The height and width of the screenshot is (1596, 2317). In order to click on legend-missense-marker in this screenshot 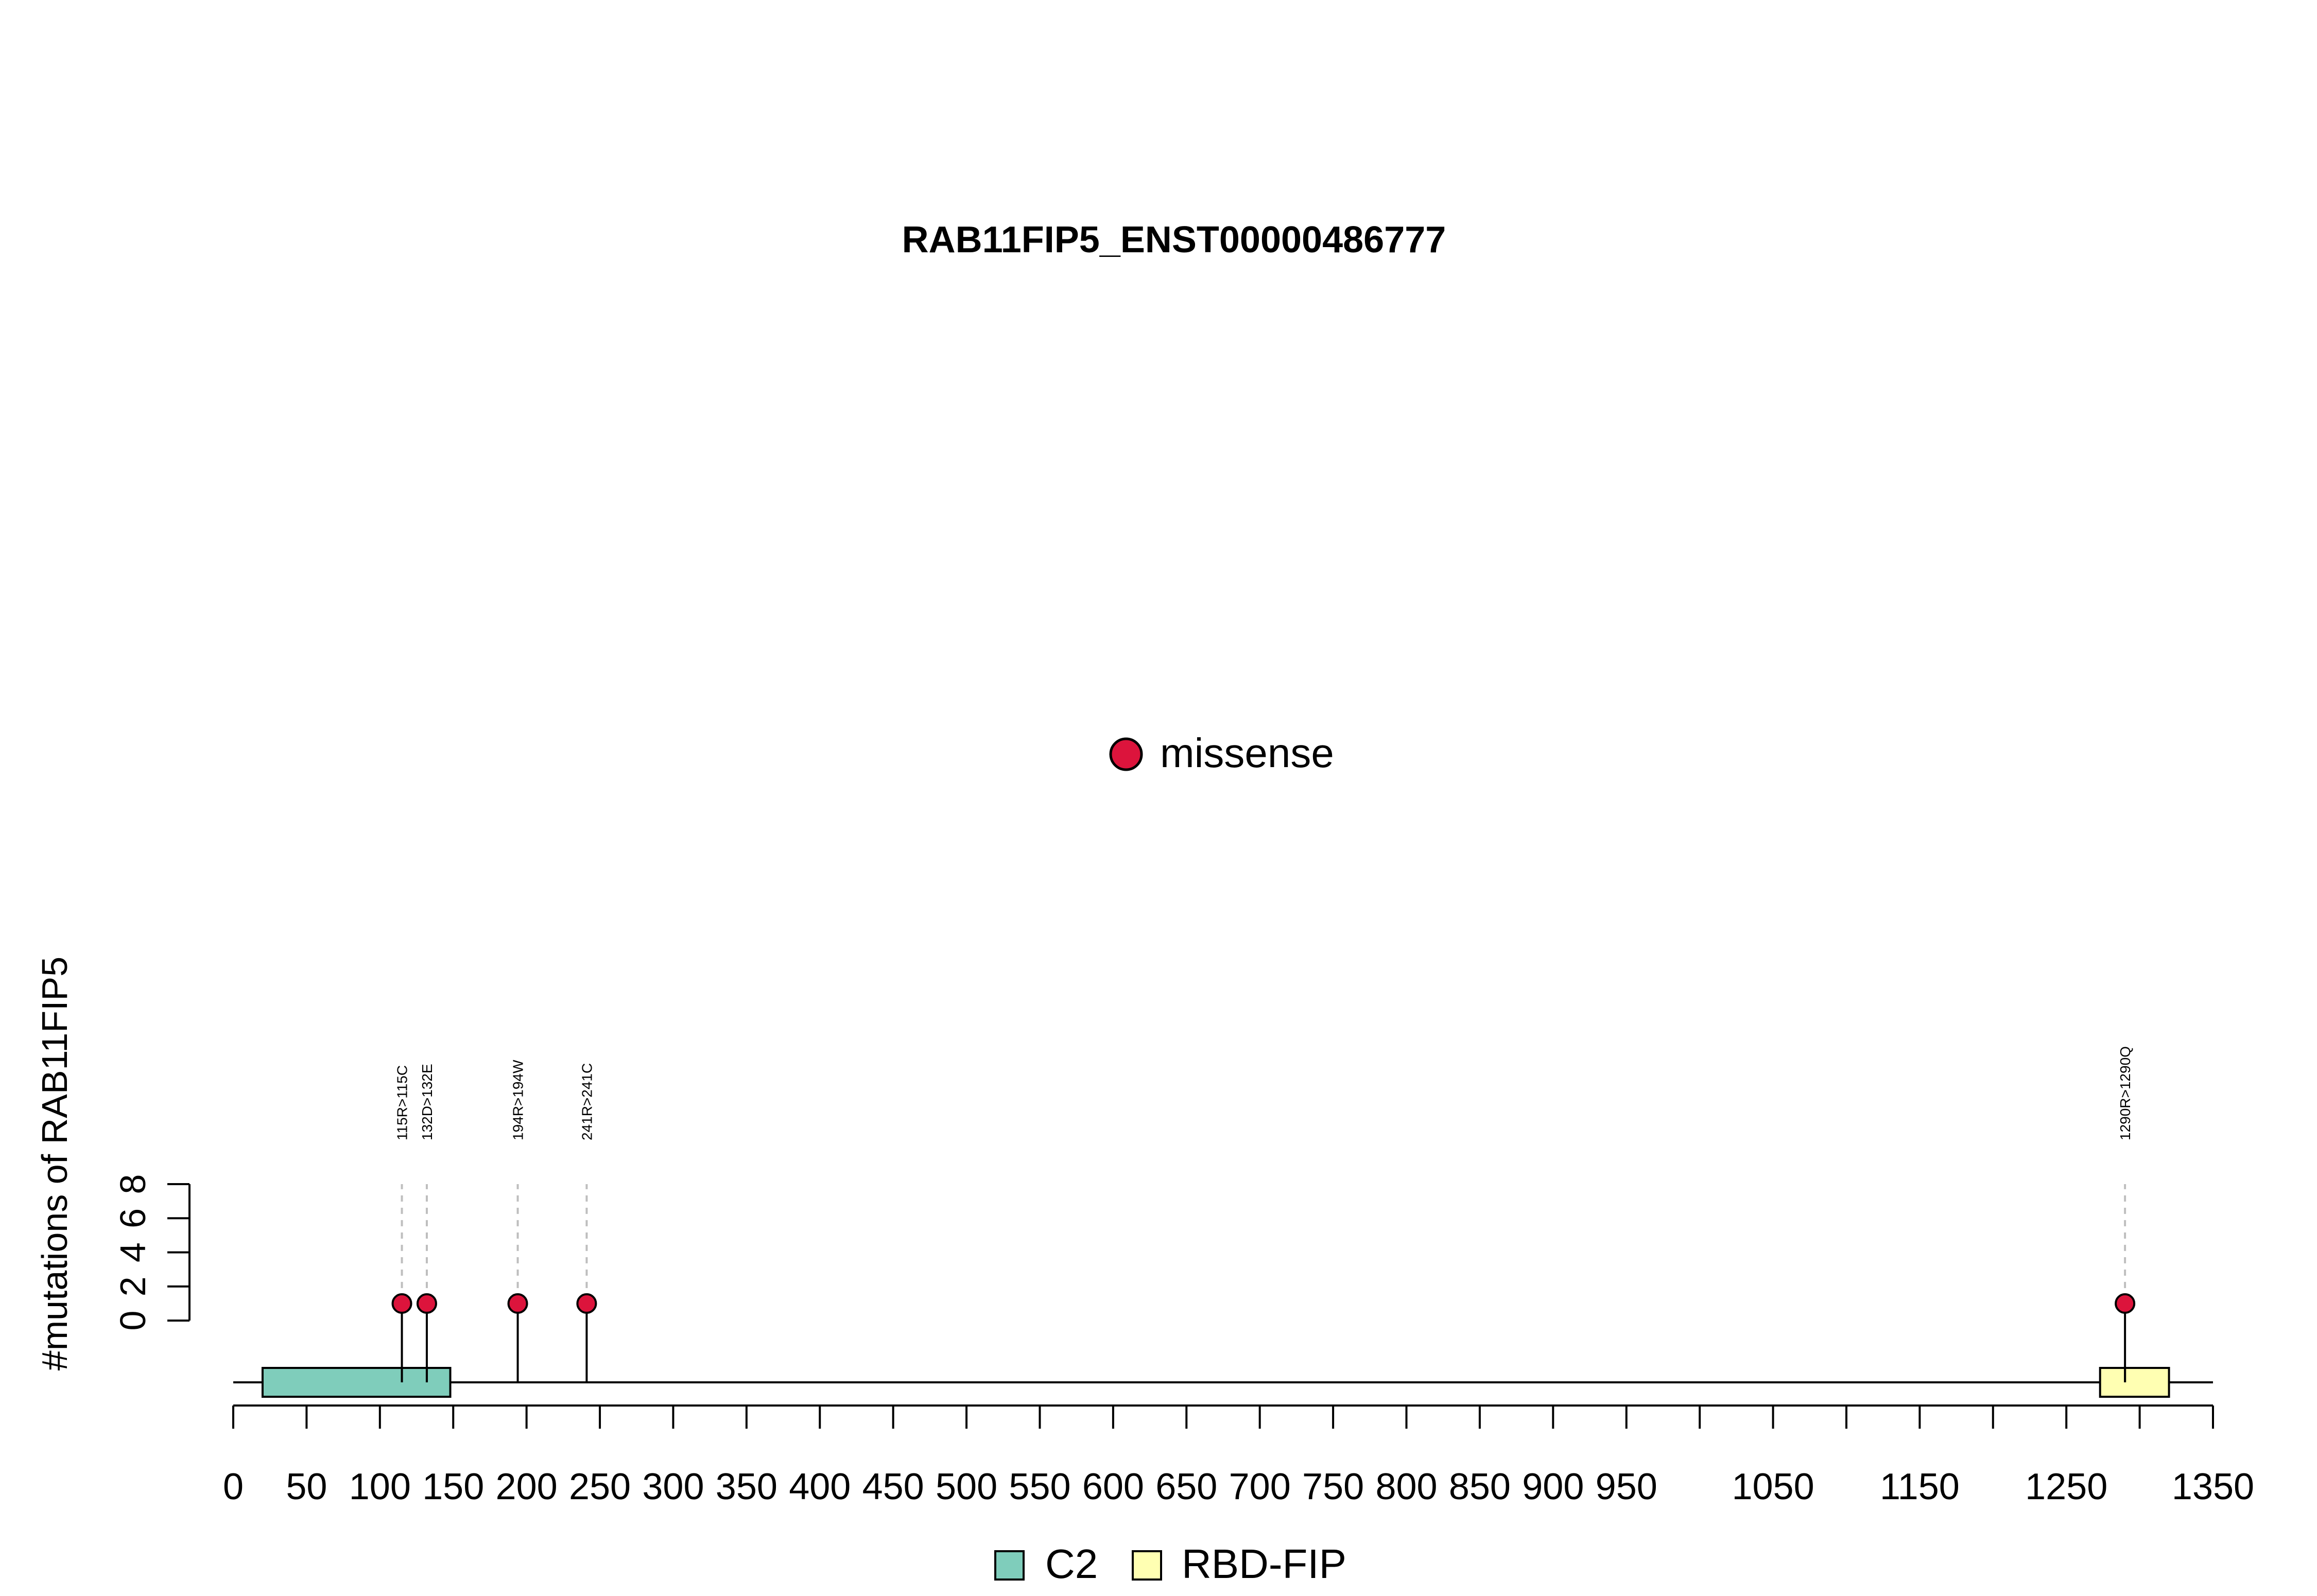, I will do `click(1126, 754)`.